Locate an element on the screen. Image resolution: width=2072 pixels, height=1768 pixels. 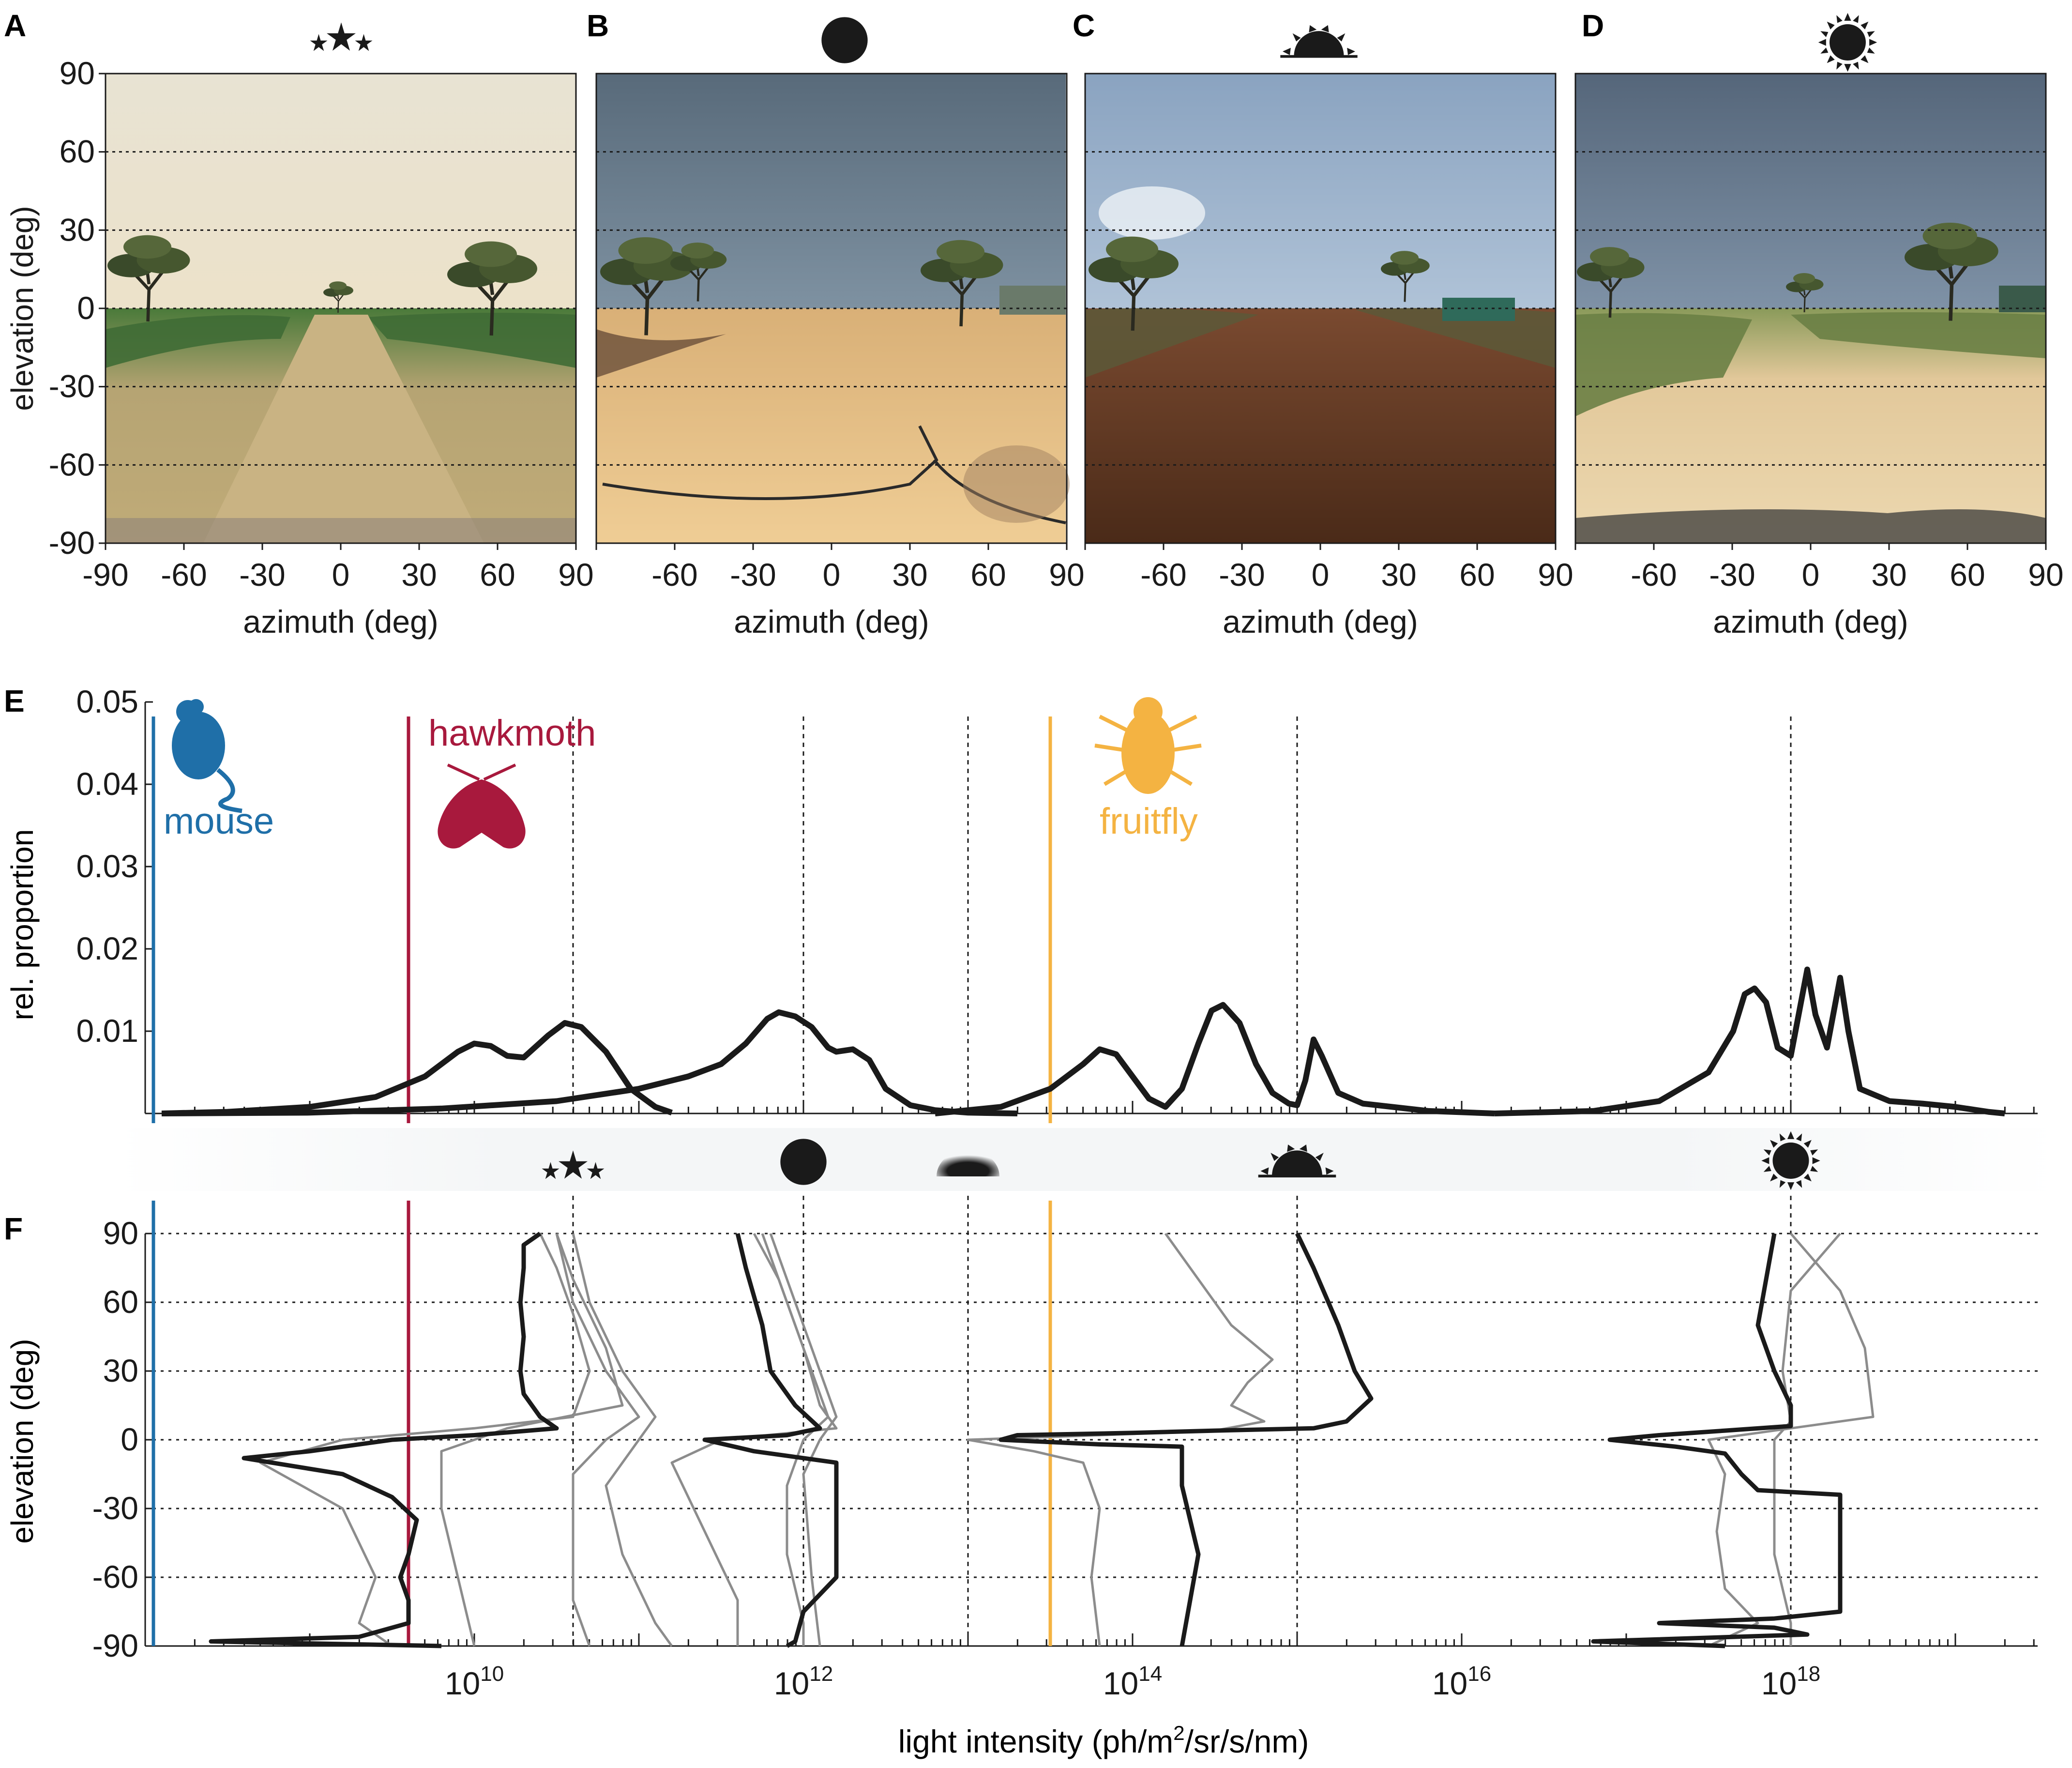
half-sun-icon is located at coordinates (968, 1163).